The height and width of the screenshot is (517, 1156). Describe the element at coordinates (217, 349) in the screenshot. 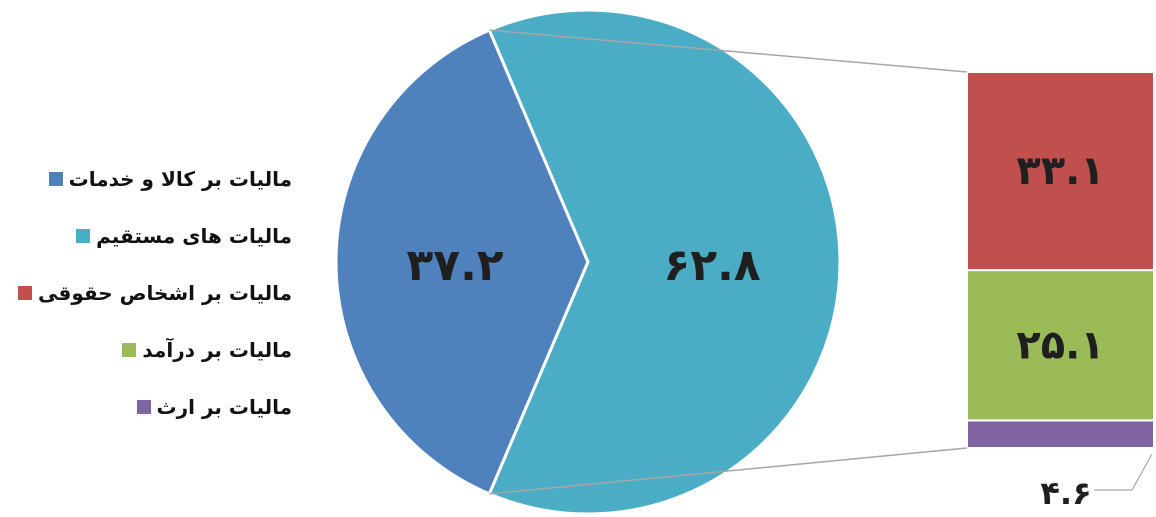

I see `legend-label: مالیات بر درآمد` at that location.